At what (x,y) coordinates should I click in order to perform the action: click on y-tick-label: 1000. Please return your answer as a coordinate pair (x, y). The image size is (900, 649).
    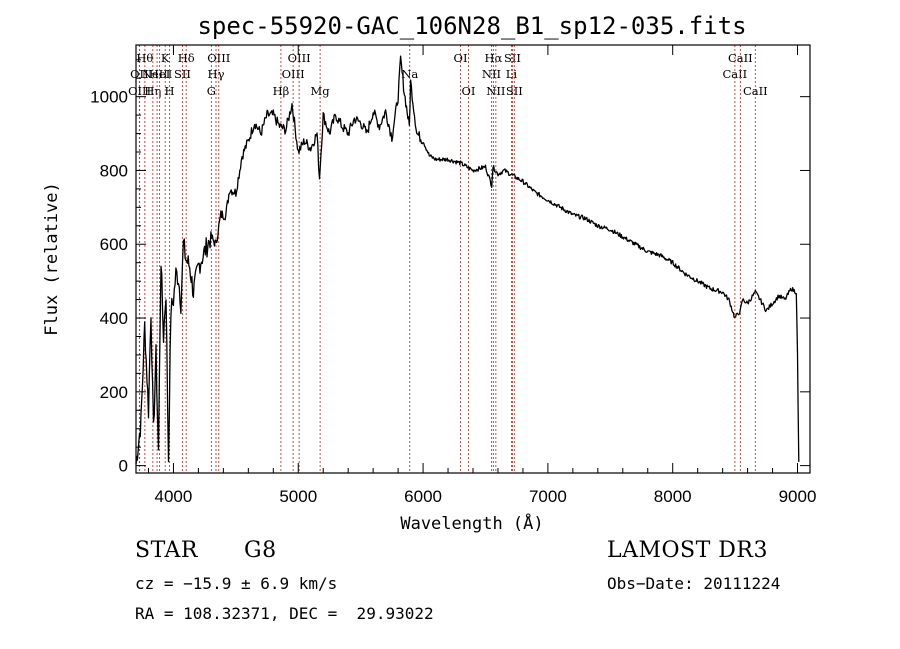
    Looking at the image, I should click on (109, 97).